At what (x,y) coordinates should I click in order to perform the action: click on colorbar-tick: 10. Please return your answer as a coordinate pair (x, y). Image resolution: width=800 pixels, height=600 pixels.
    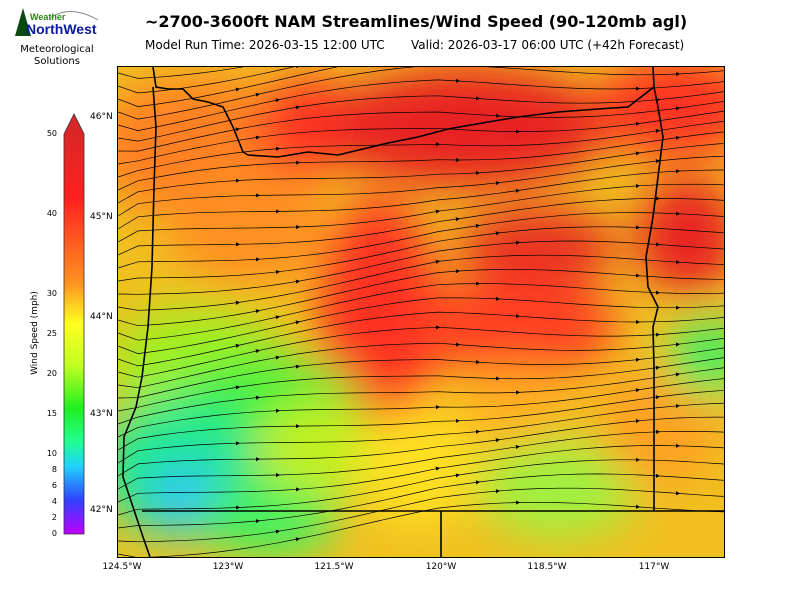
    Looking at the image, I should click on (51, 453).